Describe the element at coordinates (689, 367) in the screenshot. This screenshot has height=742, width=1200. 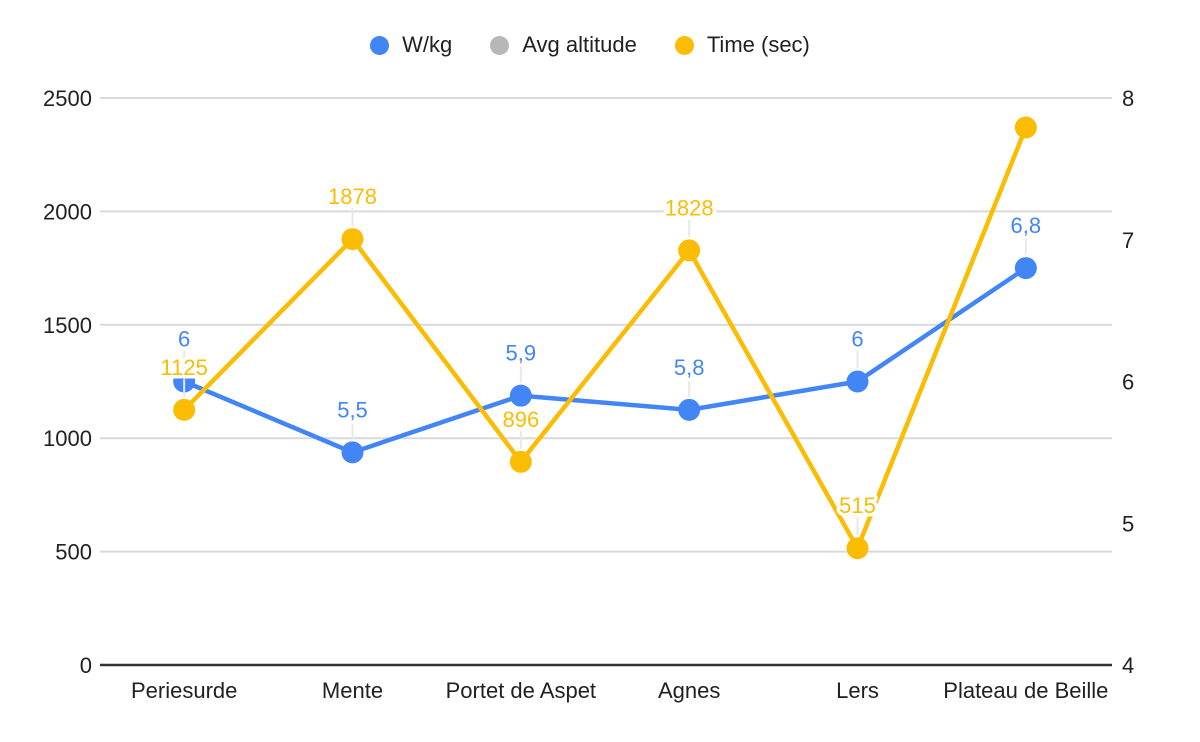
I see `data-point-label: 5,8` at that location.